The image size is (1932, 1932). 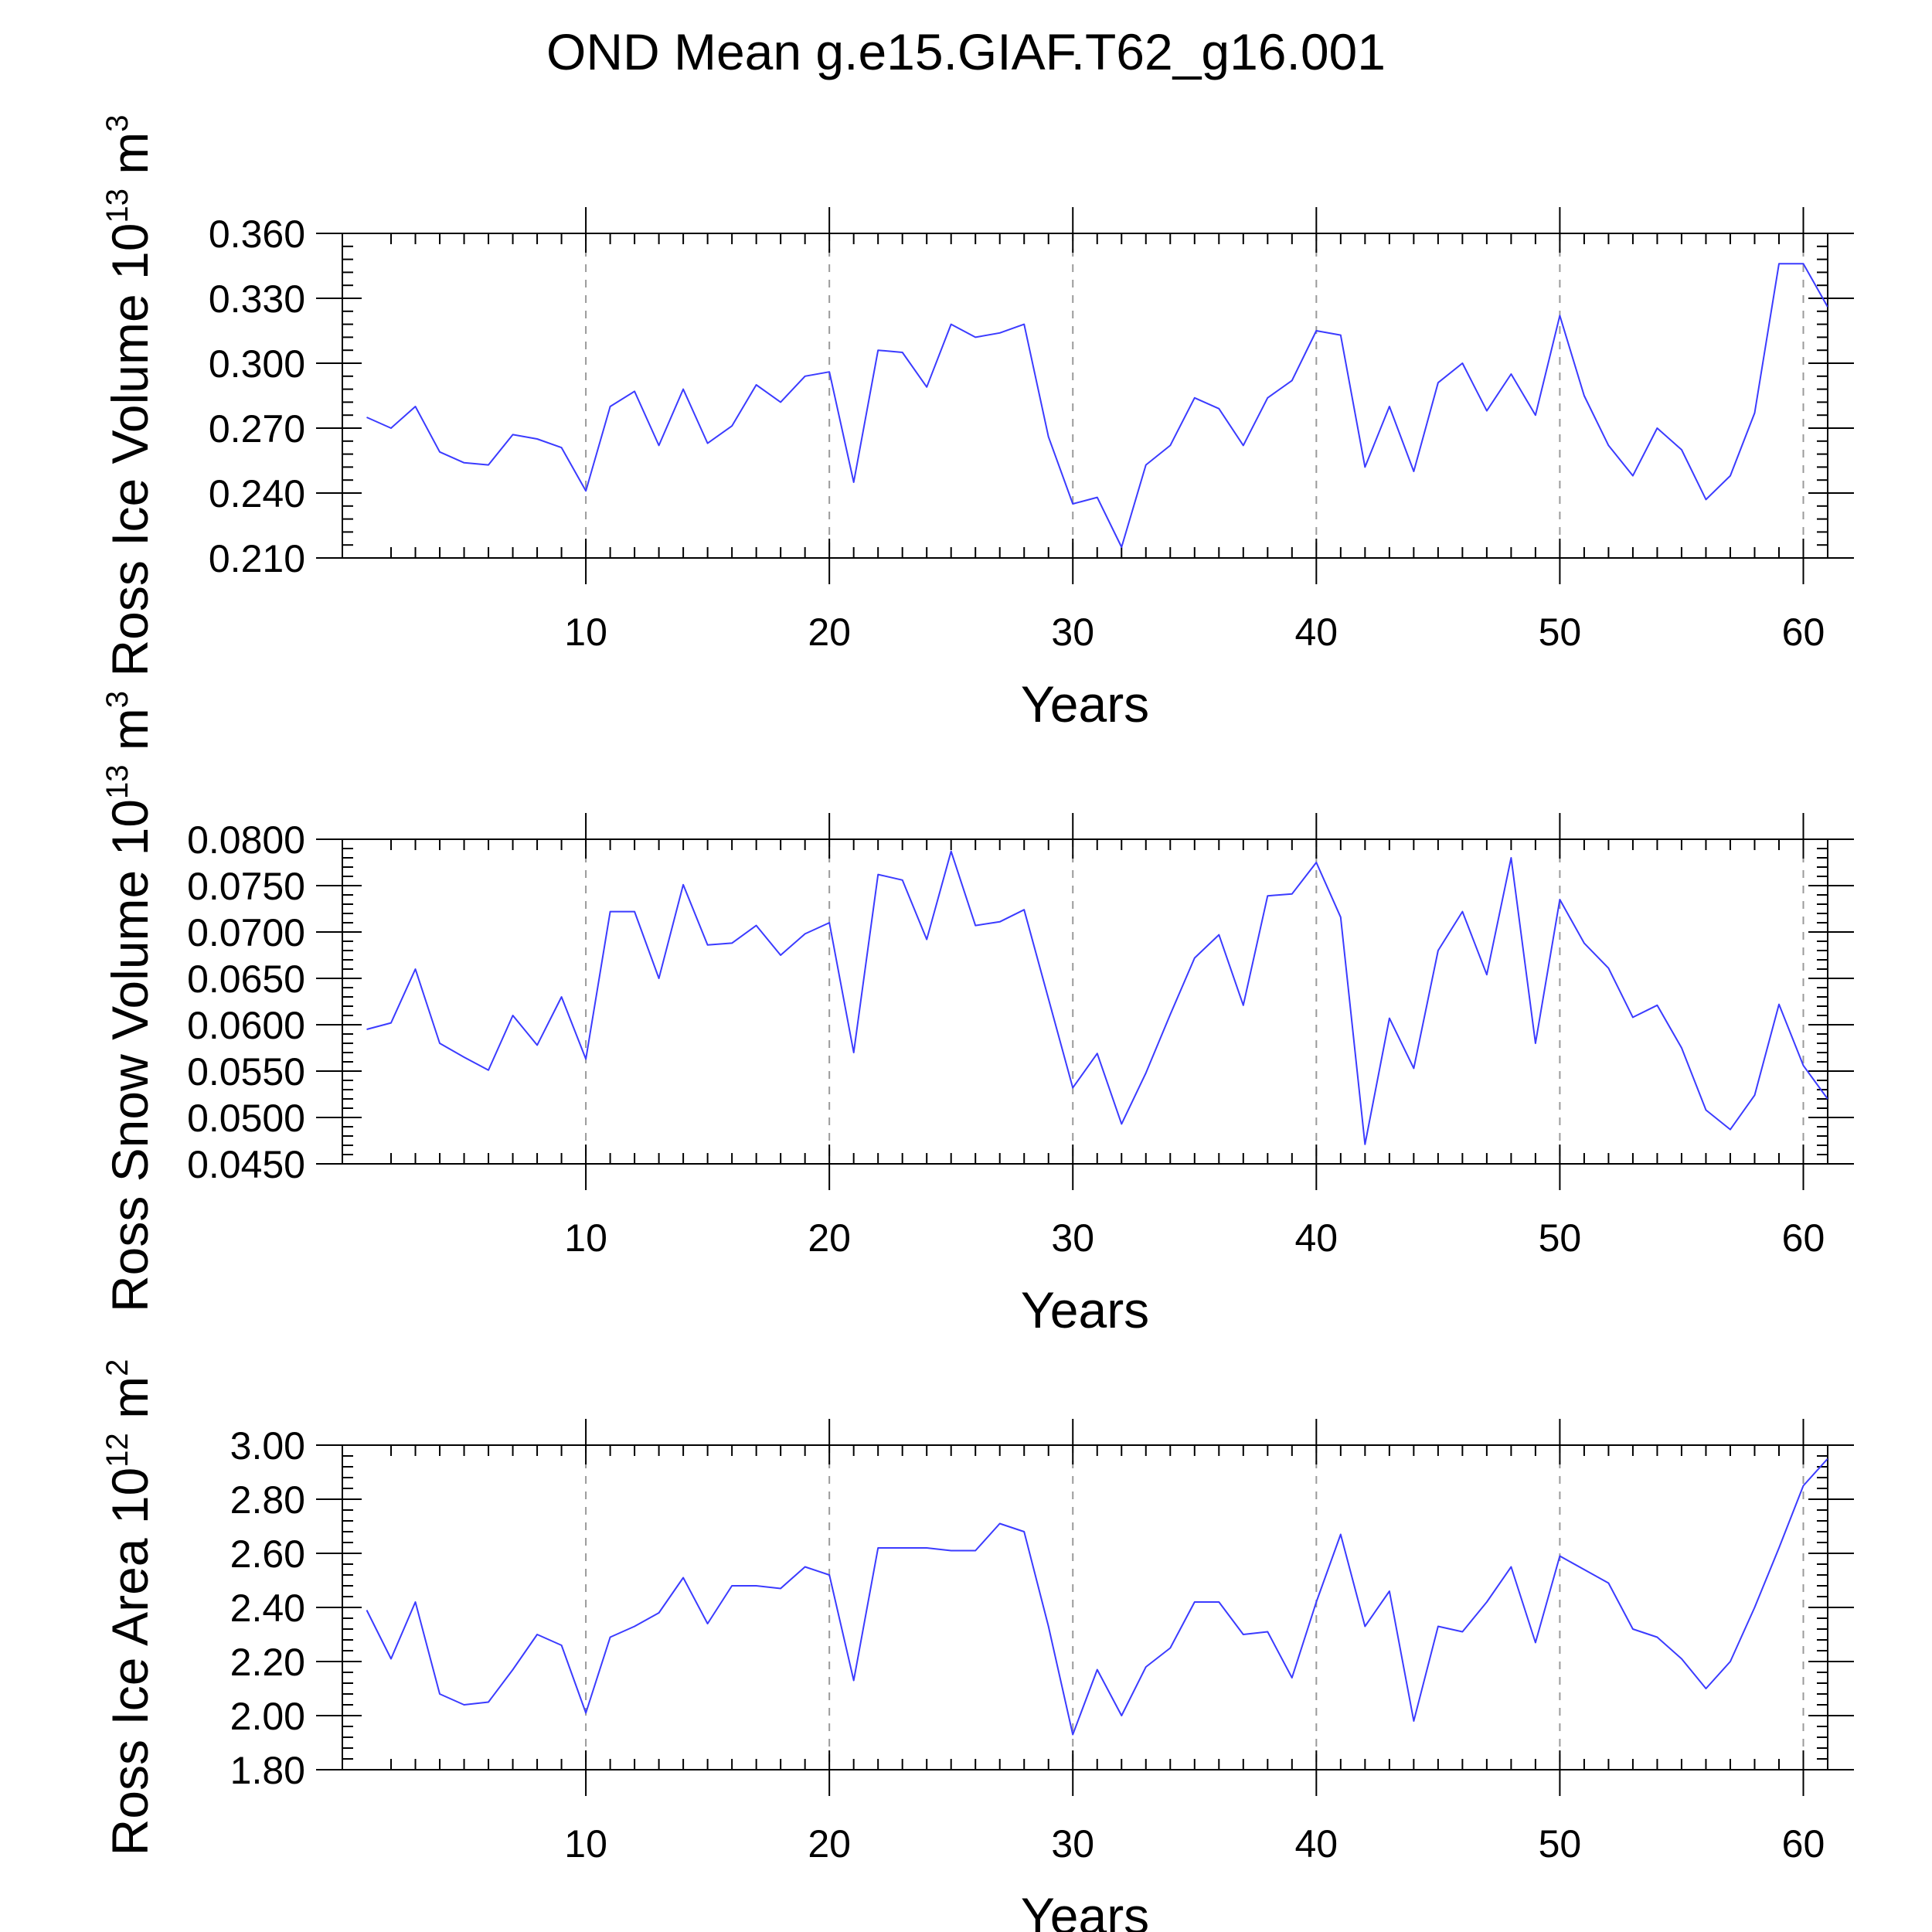 I want to click on y-tick-label: 0.0600, so click(x=246, y=1026).